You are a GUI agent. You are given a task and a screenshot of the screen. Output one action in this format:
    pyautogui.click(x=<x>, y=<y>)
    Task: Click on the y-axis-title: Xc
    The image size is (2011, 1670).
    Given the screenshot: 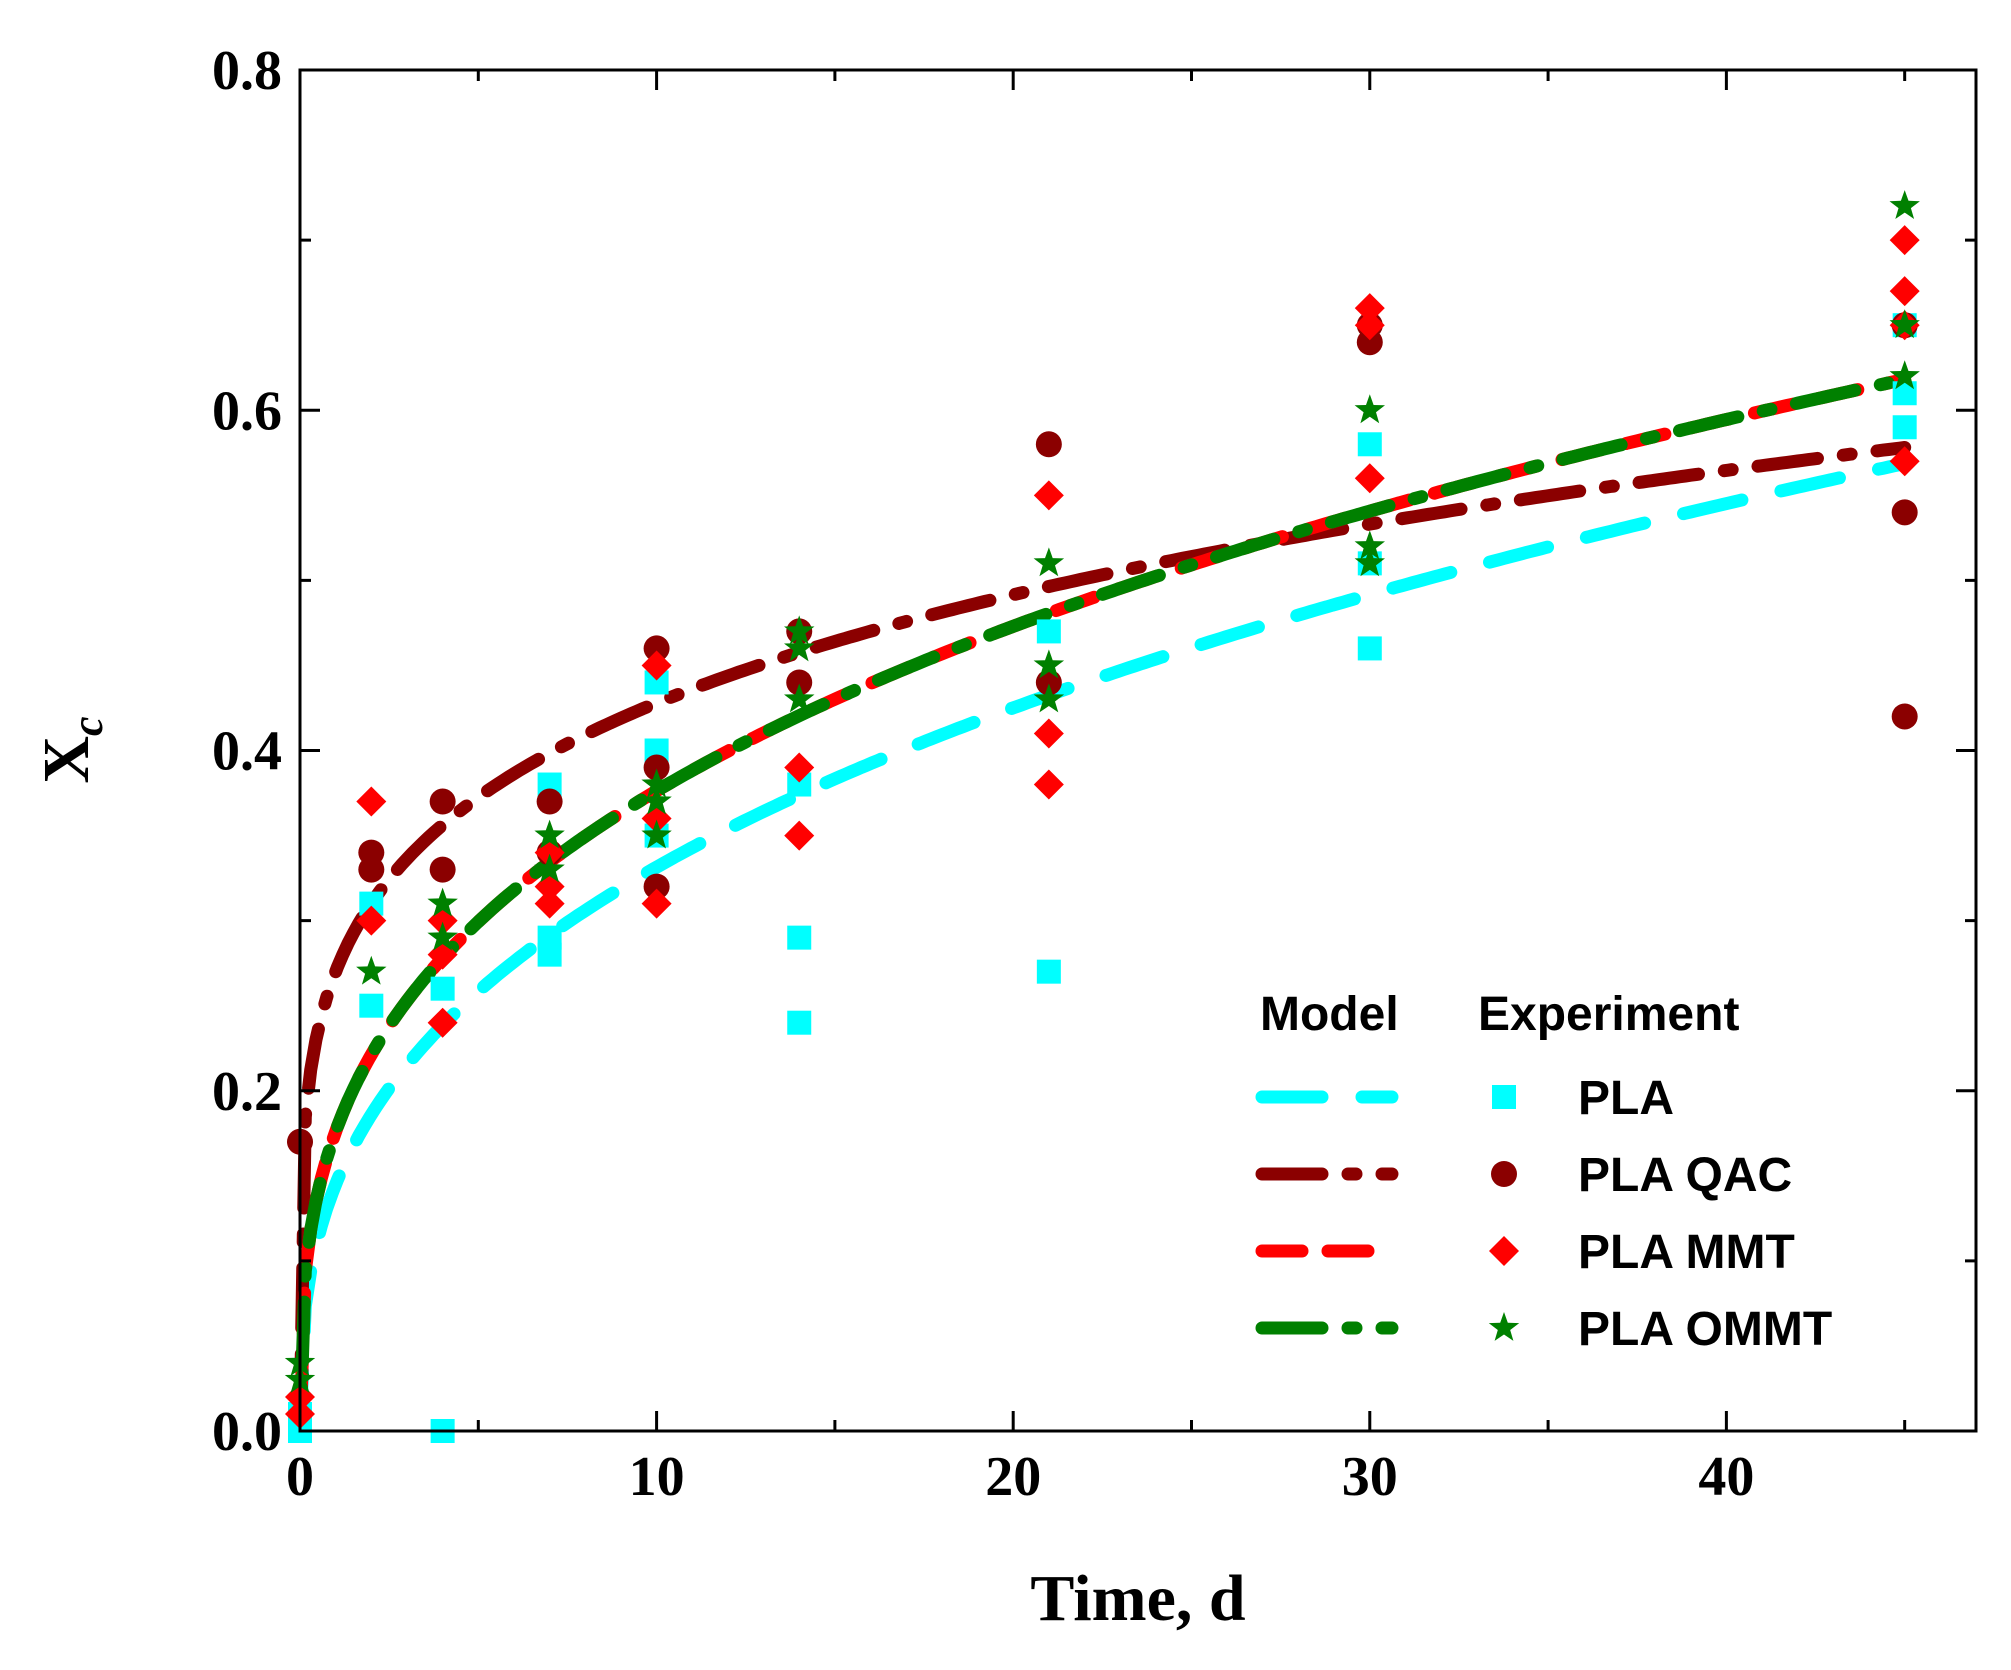 What is the action you would take?
    pyautogui.click(x=71, y=749)
    